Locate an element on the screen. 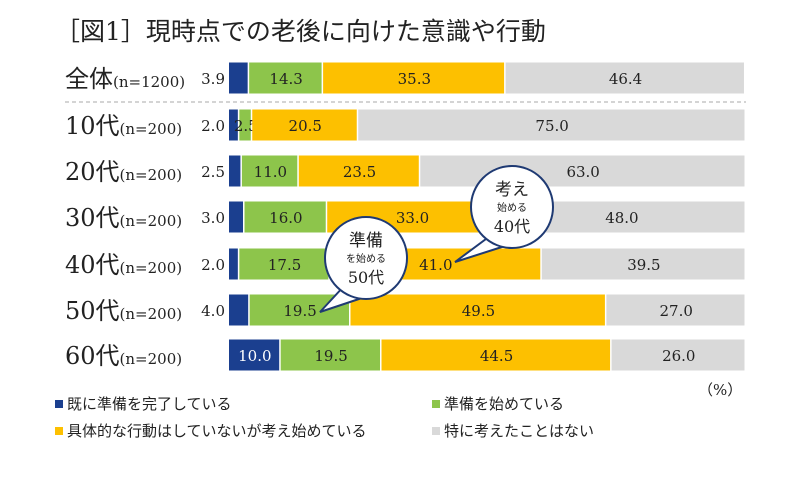  value-label: 49.5 is located at coordinates (478, 311).